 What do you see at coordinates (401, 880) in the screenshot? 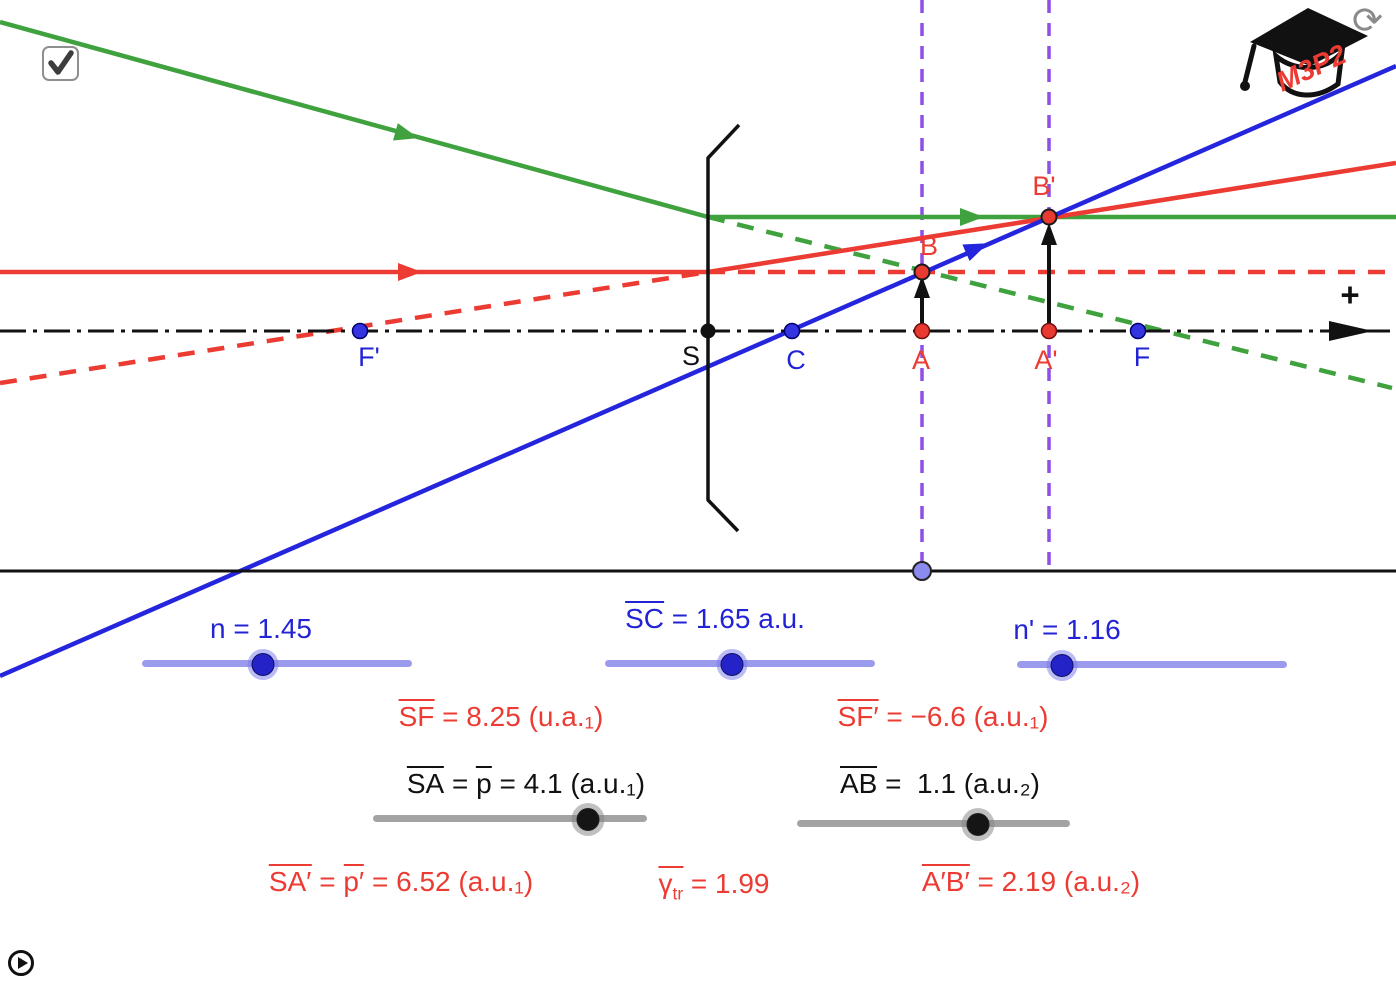
I see `readout-SA-prime: SA′ = p′ = 6.52 (a.u.₁)` at bounding box center [401, 880].